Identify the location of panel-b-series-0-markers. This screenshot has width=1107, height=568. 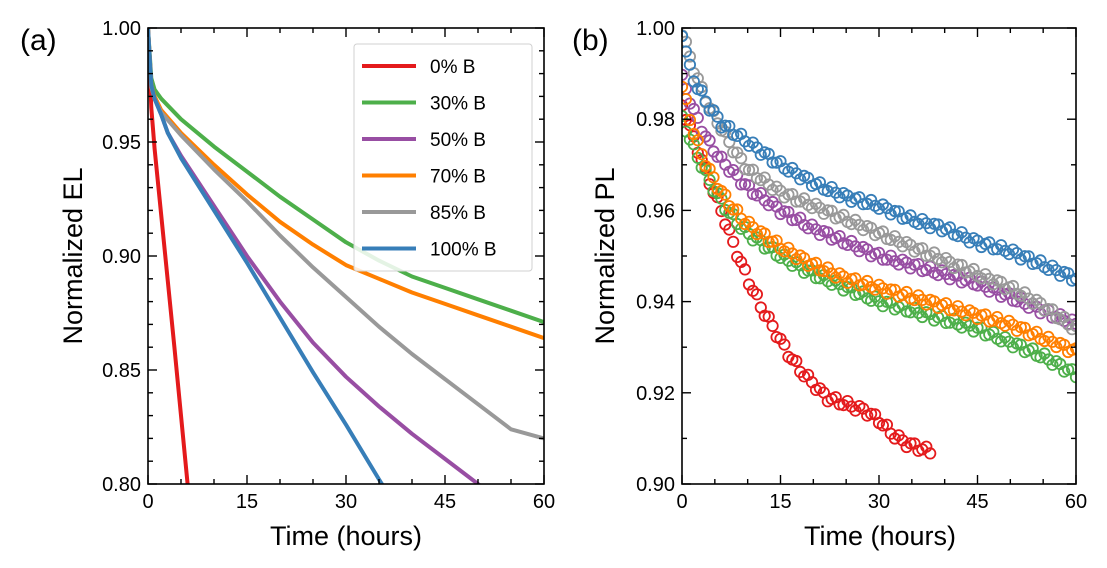
(809, 279).